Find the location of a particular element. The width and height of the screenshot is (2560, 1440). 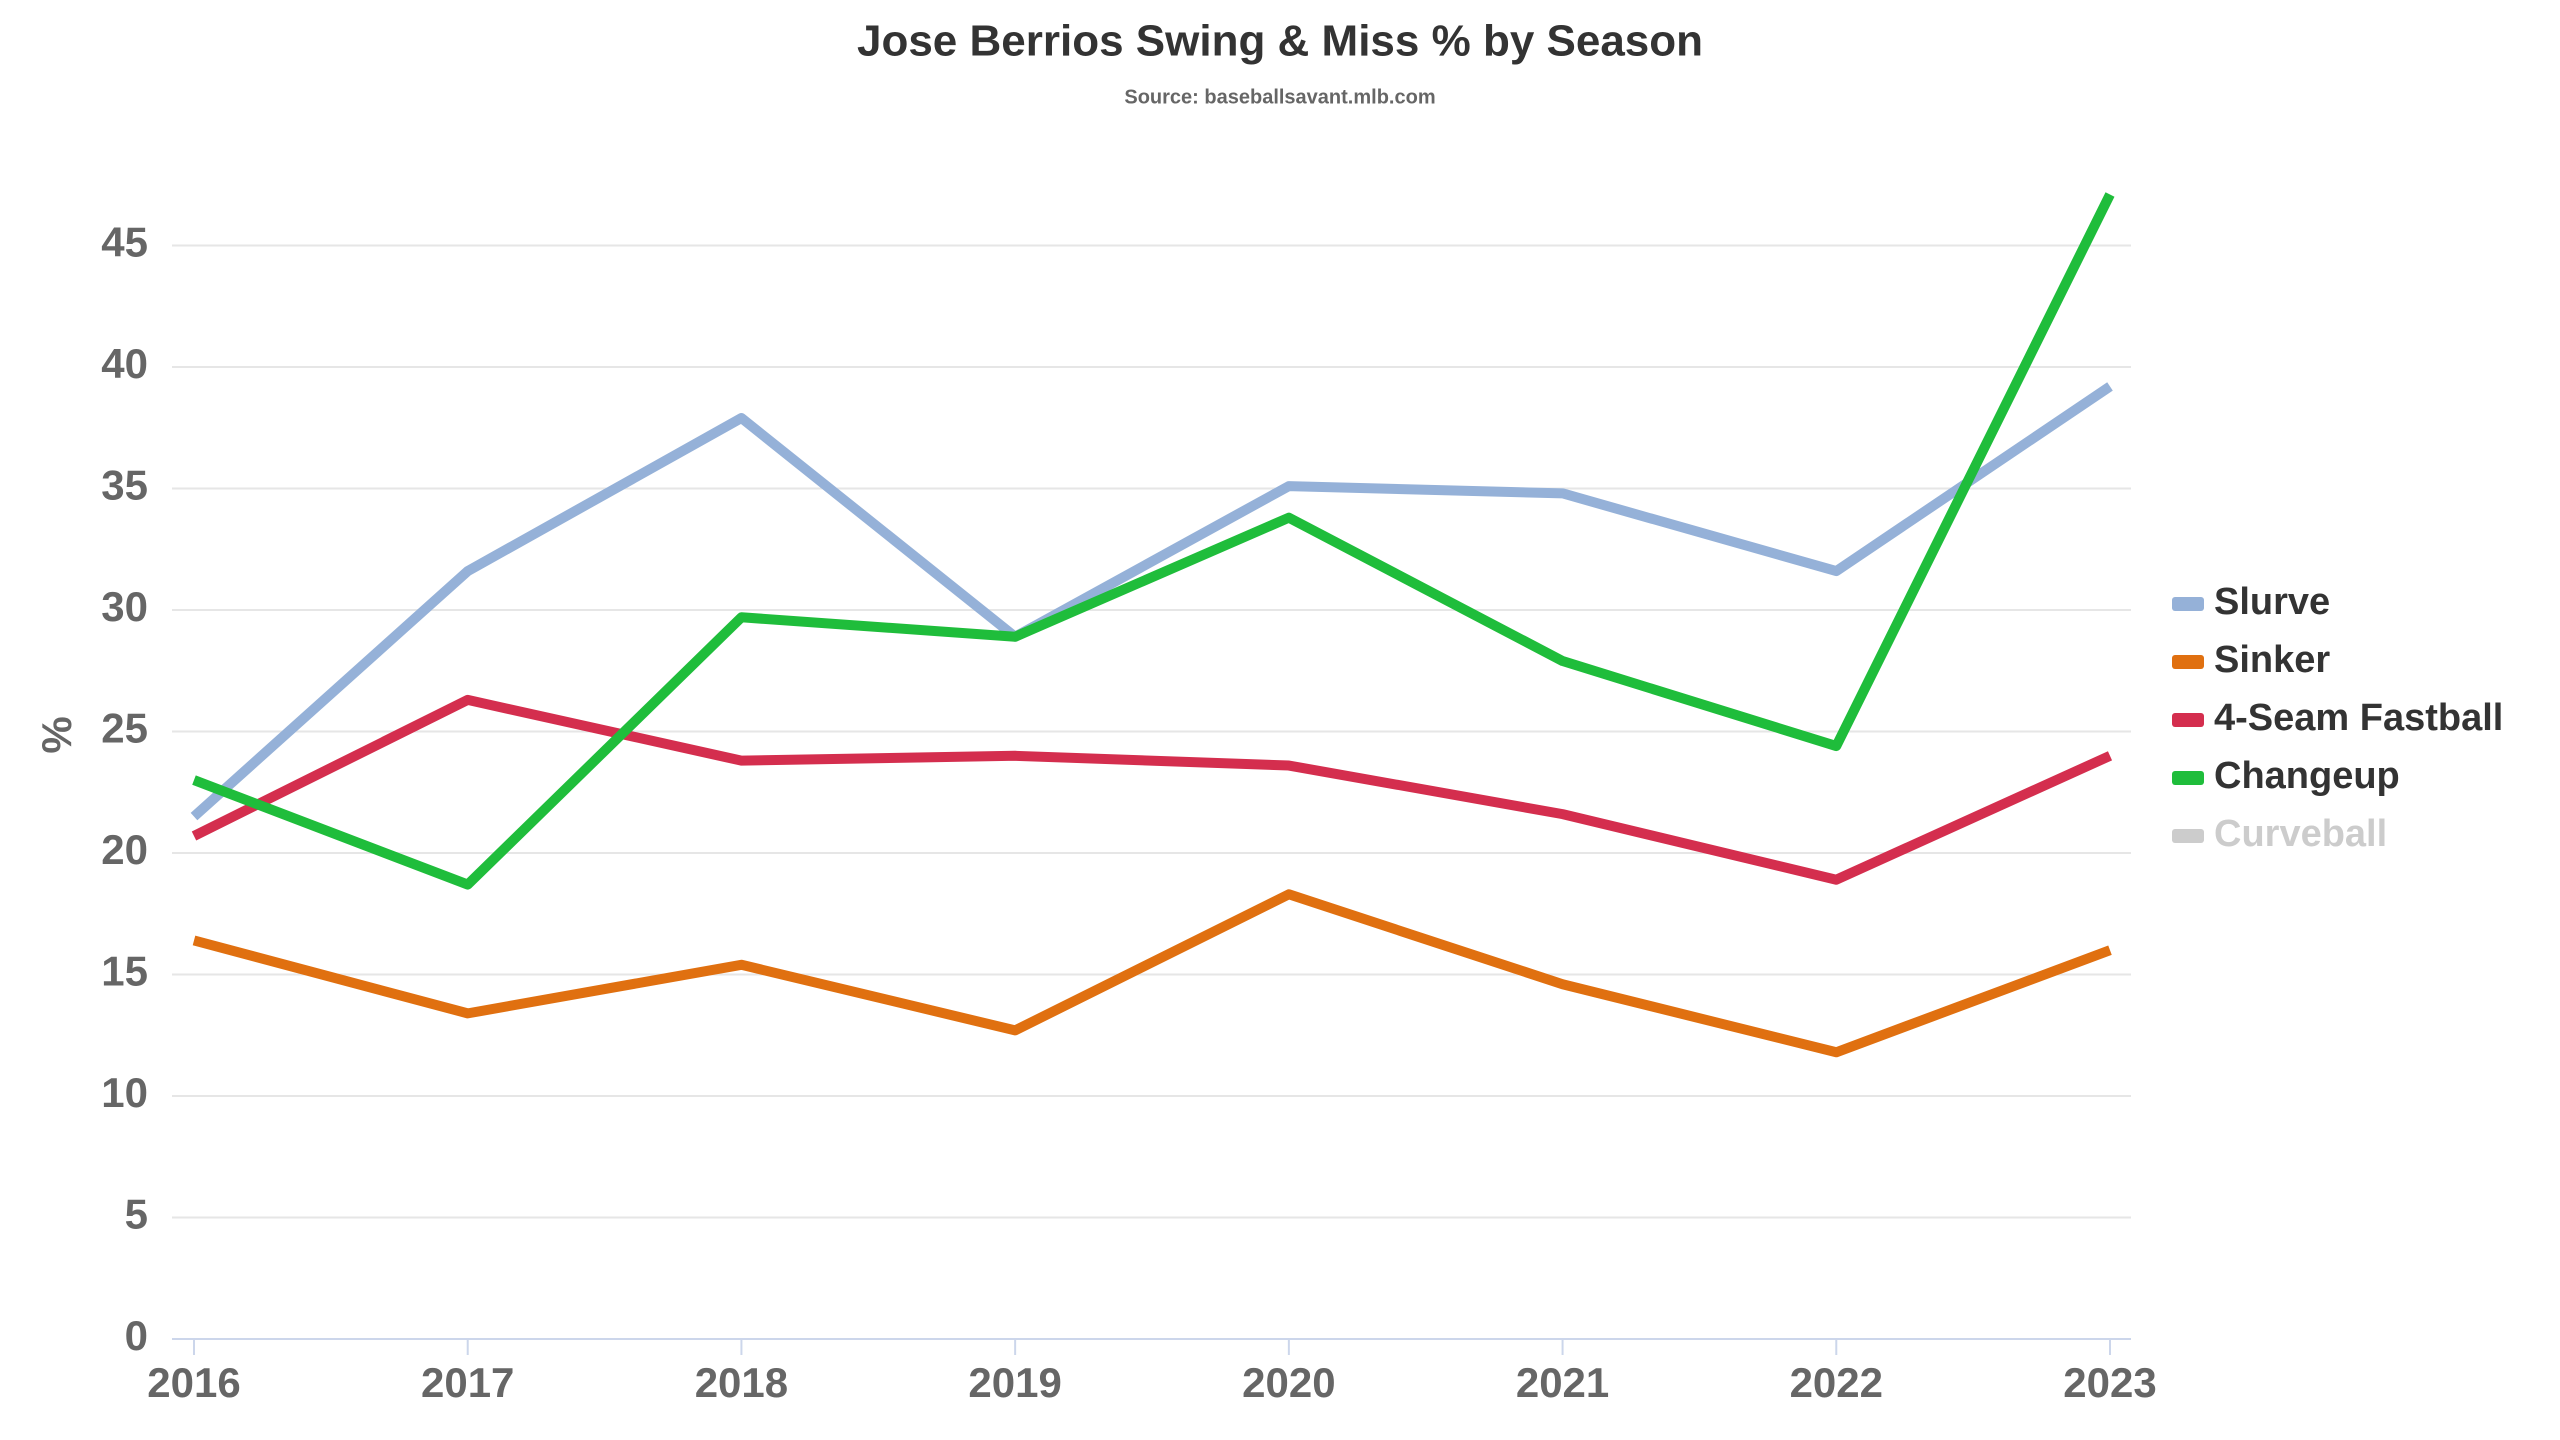

x-tick-label: 2016 is located at coordinates (193, 1382).